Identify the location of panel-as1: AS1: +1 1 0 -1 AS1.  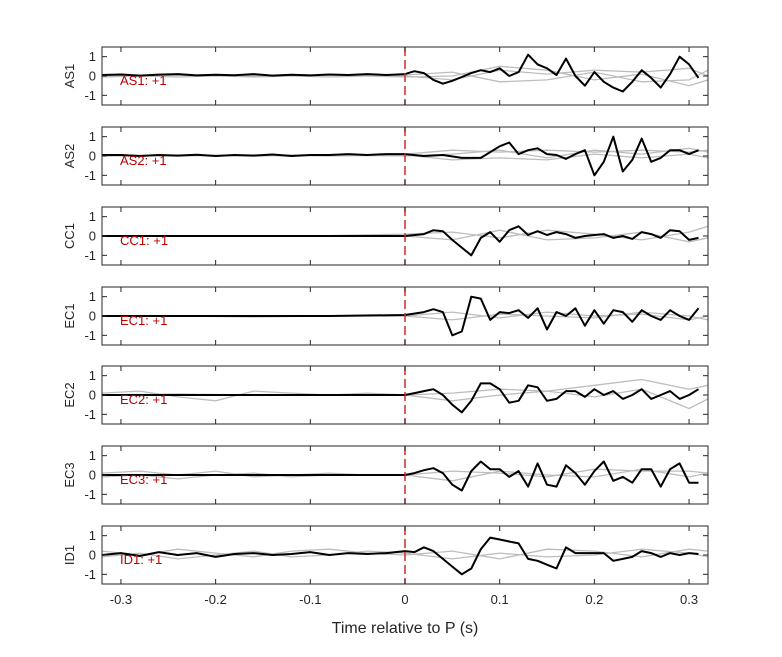
(385, 76).